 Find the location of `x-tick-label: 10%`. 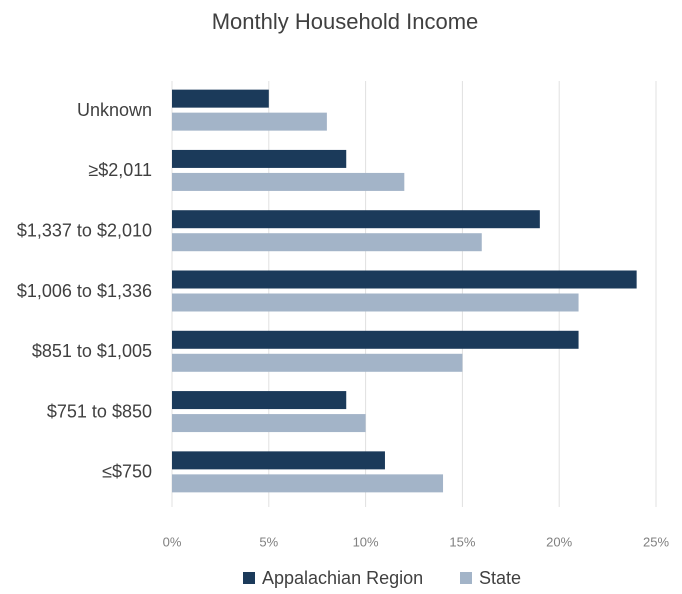

x-tick-label: 10% is located at coordinates (366, 541).